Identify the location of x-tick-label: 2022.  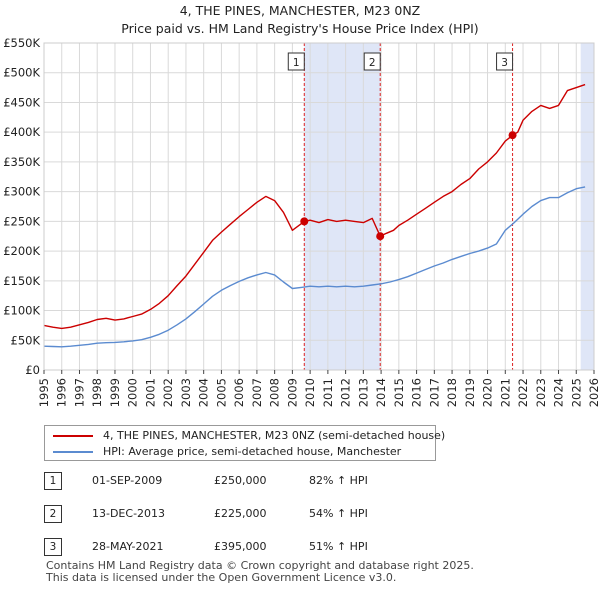
(523, 392).